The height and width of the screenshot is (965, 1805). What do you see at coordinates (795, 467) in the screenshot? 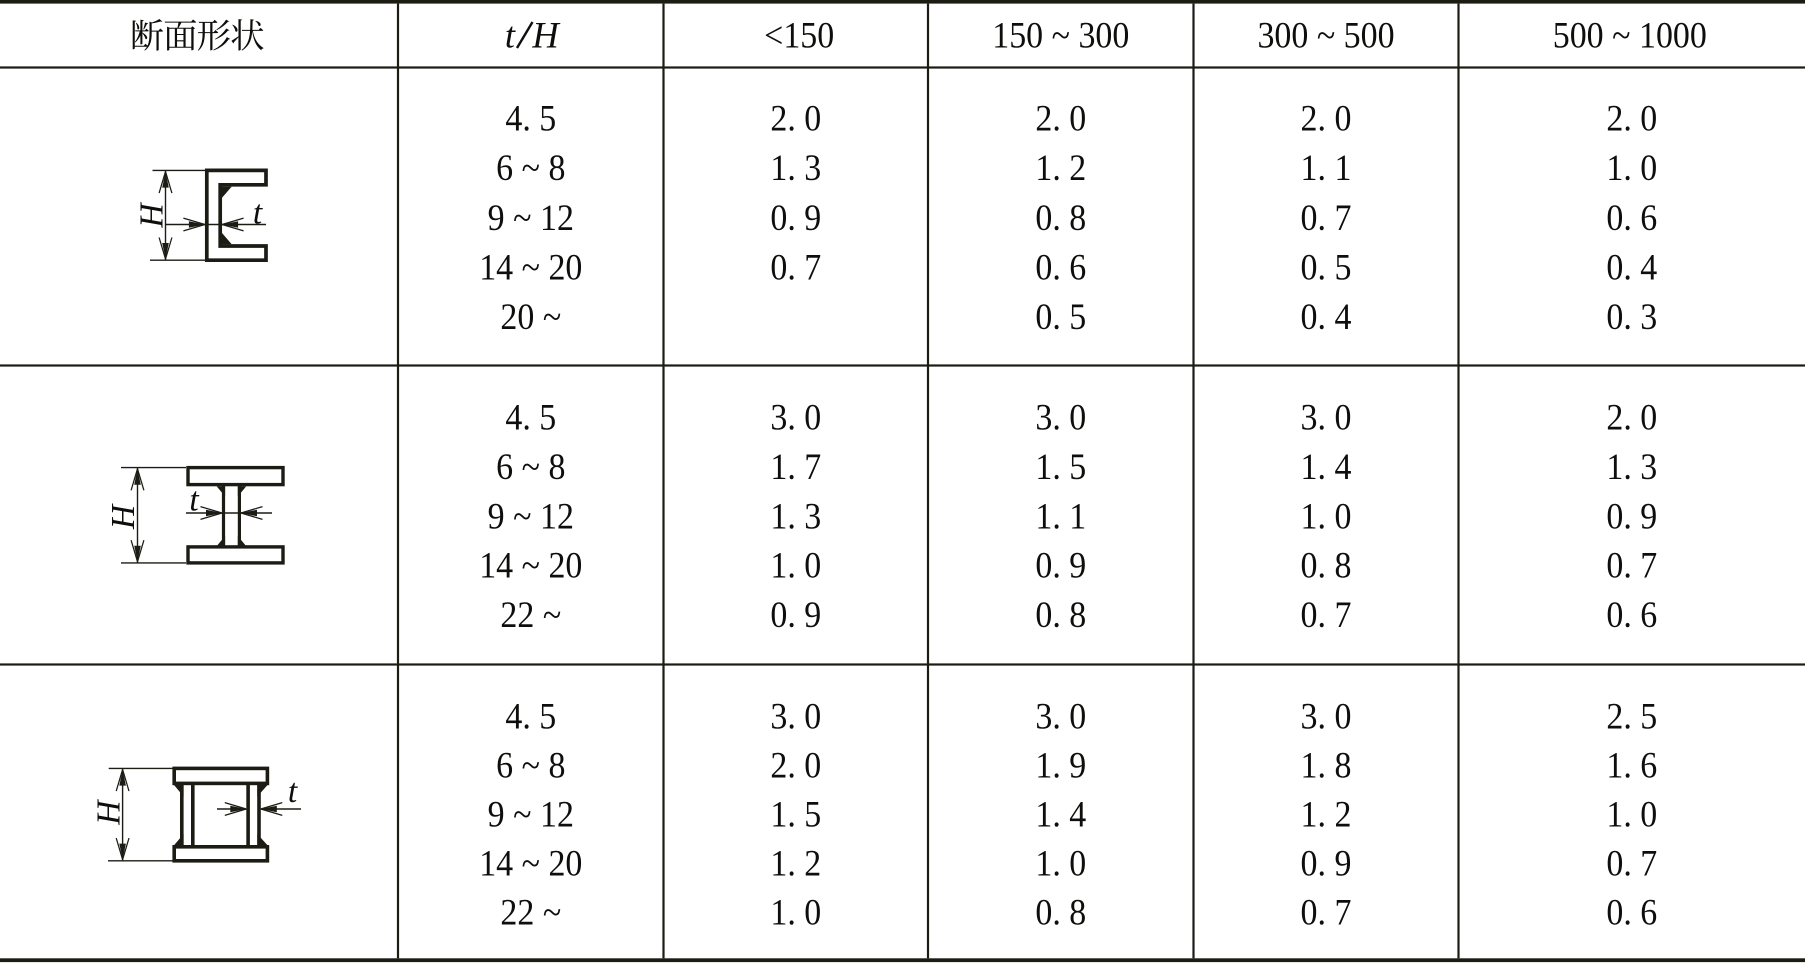
I see `svg-text: 1. 7` at bounding box center [795, 467].